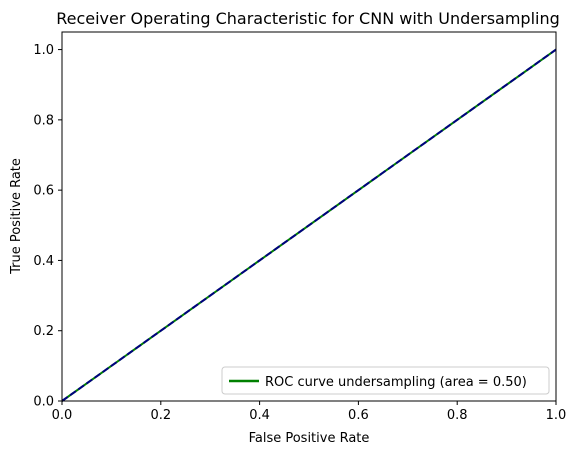 Image resolution: width=580 pixels, height=455 pixels. I want to click on y-axis-label: True Positive Rate, so click(16, 216).